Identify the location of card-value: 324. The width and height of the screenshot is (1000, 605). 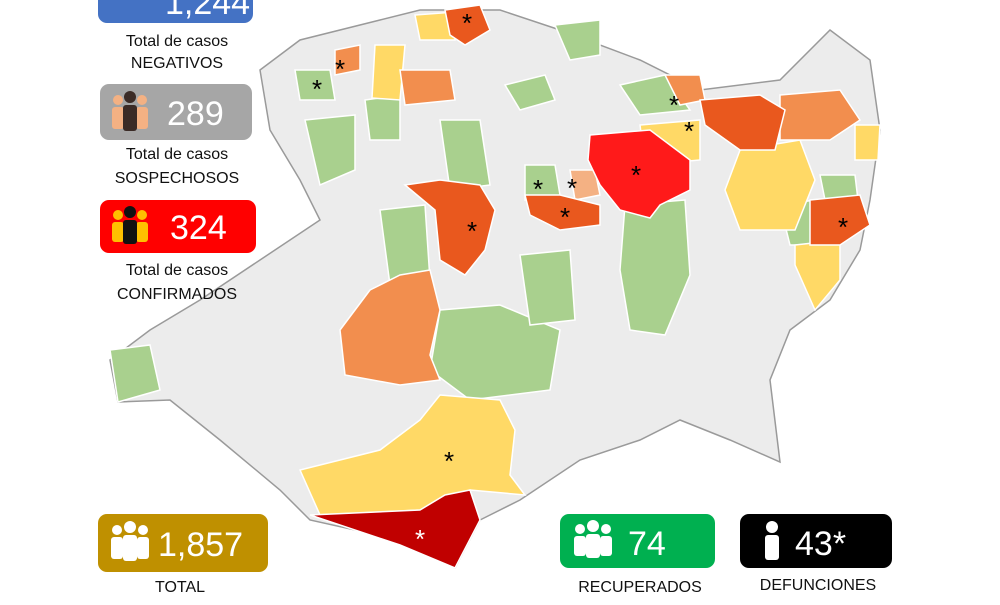
(198, 228).